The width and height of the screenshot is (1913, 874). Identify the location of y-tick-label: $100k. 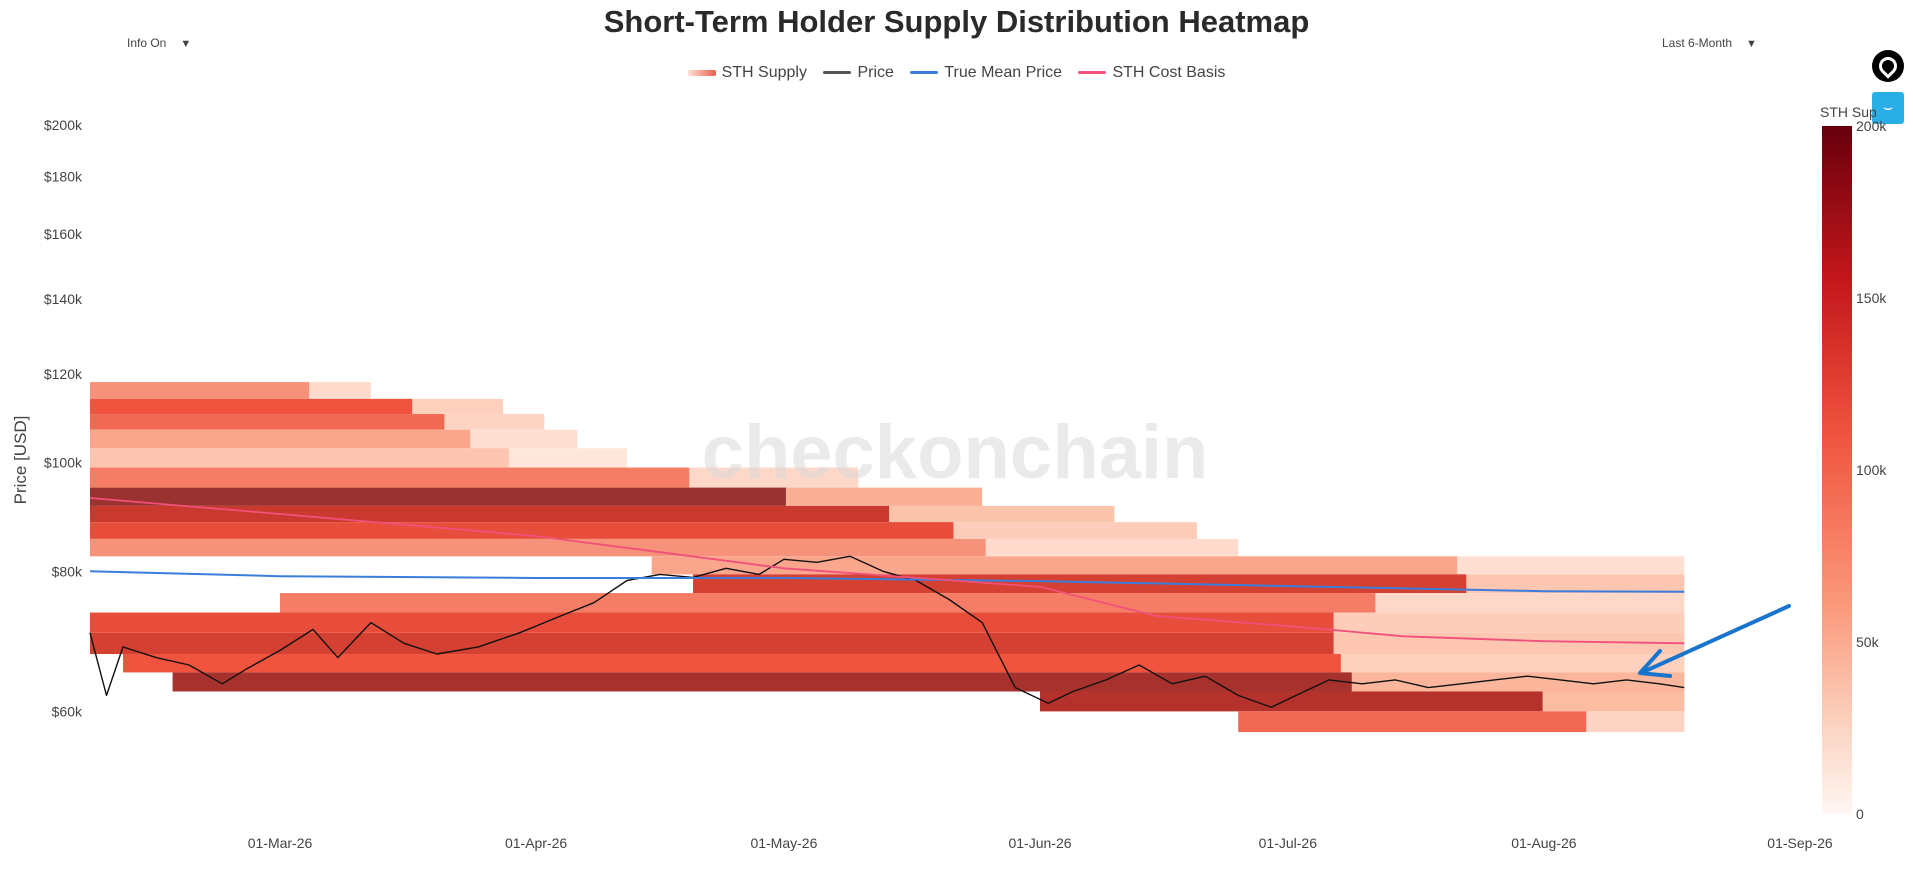
(63, 463).